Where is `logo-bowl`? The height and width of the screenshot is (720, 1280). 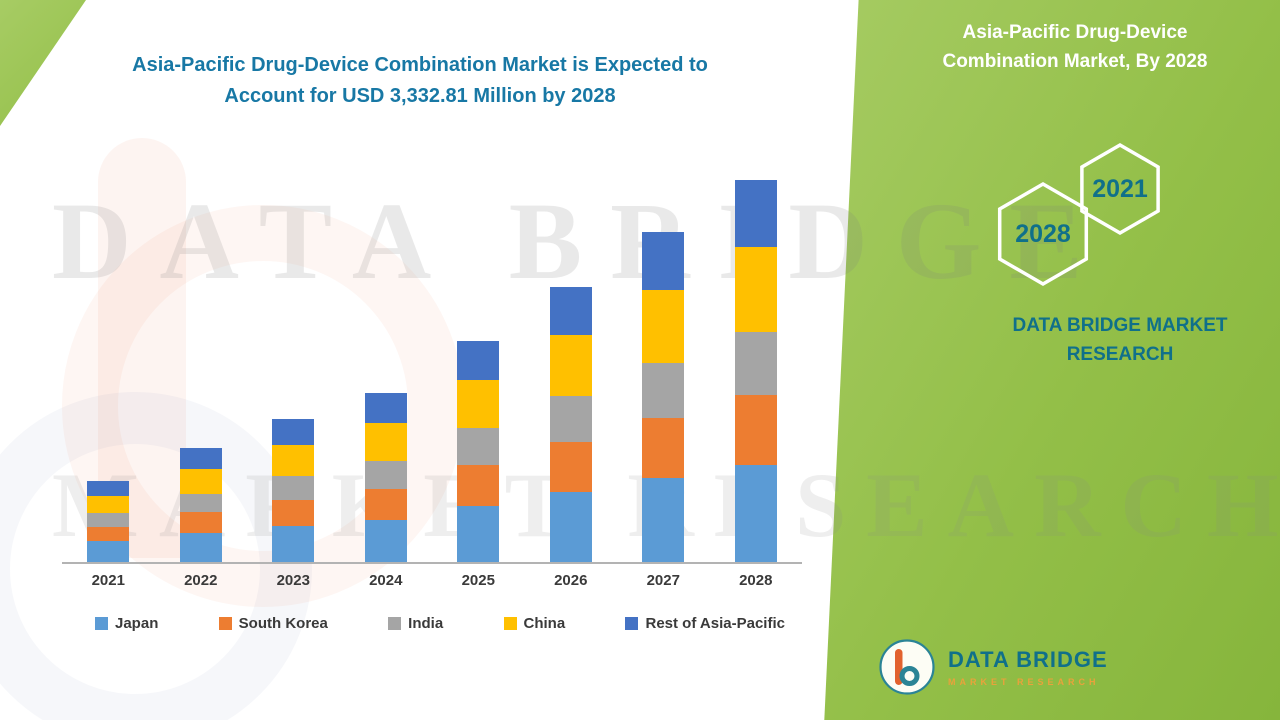
logo-bowl is located at coordinates (909, 676).